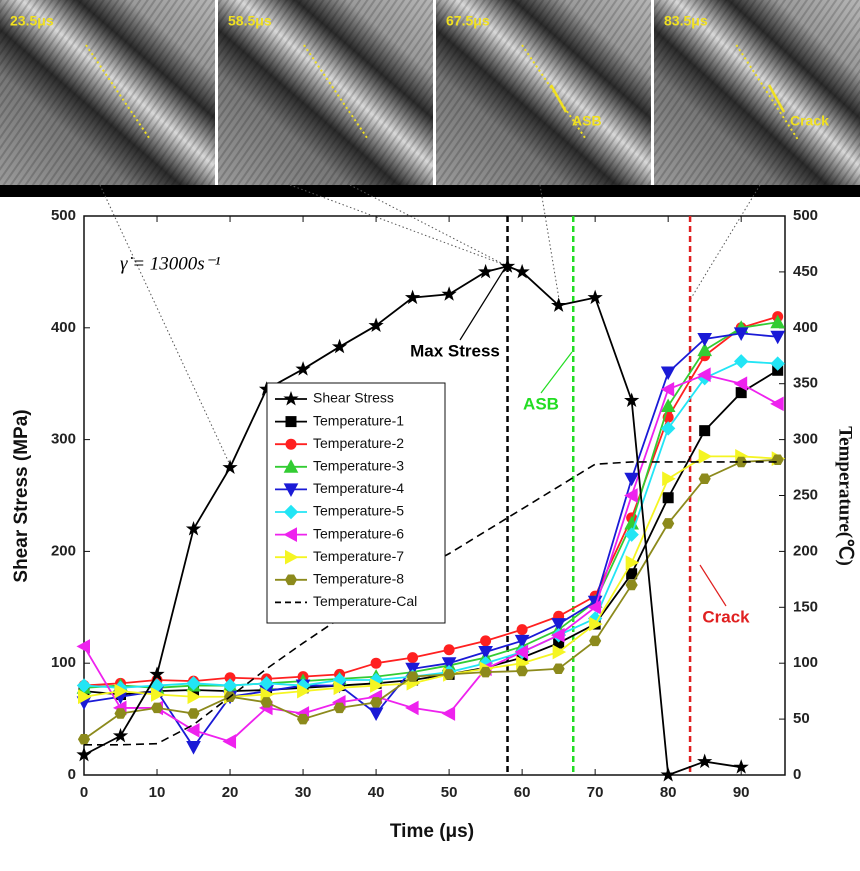 The height and width of the screenshot is (871, 860). What do you see at coordinates (805, 439) in the screenshot?
I see `y2-tick-label: 300` at bounding box center [805, 439].